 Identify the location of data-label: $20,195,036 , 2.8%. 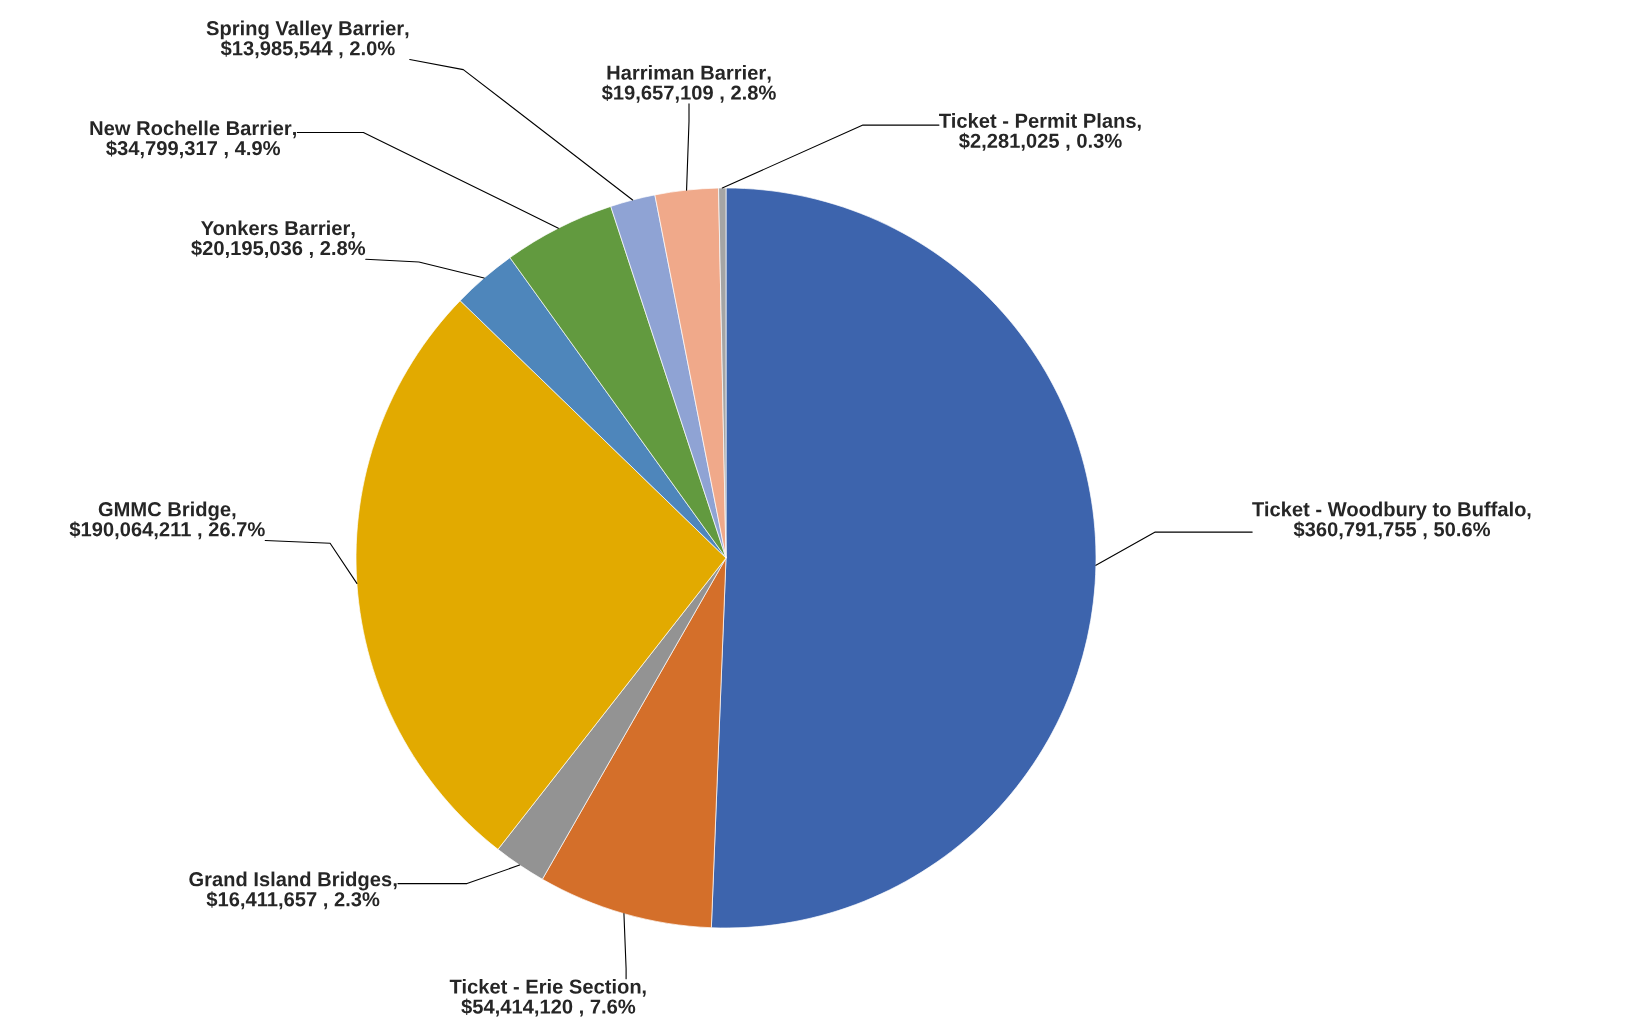
(278, 249).